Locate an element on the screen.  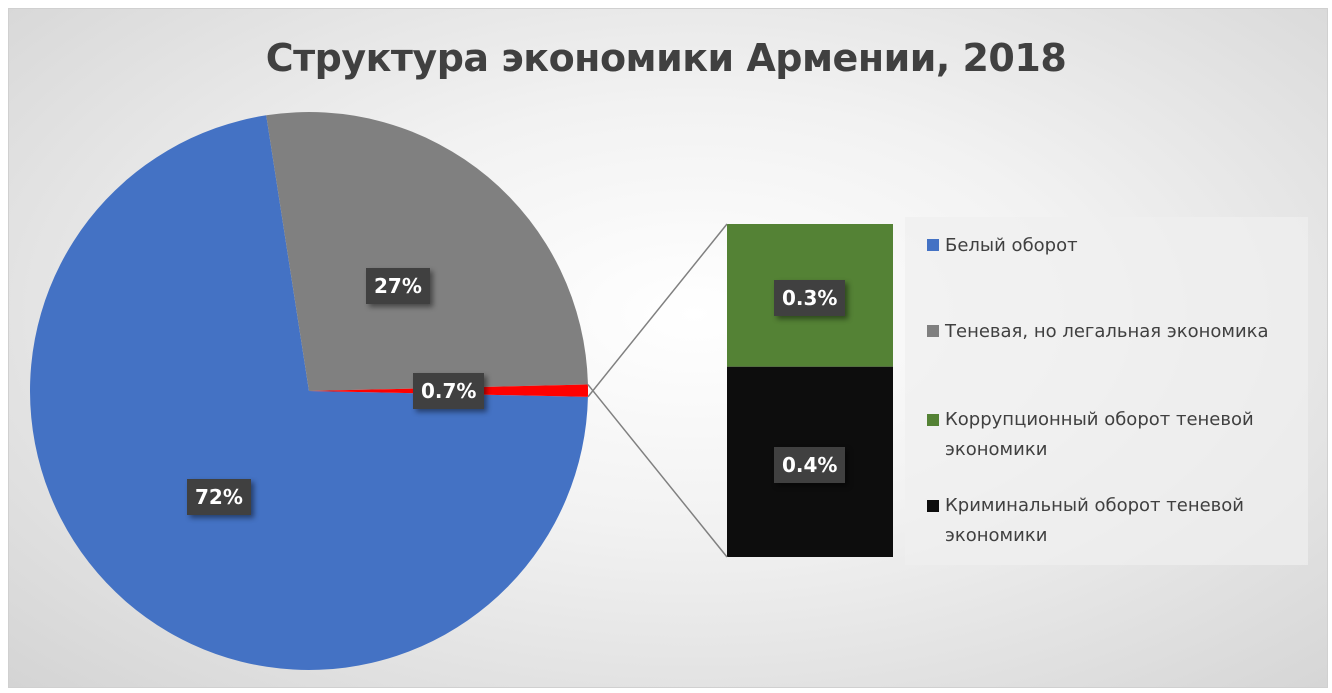
data-label-green: 0.3% is located at coordinates (810, 298).